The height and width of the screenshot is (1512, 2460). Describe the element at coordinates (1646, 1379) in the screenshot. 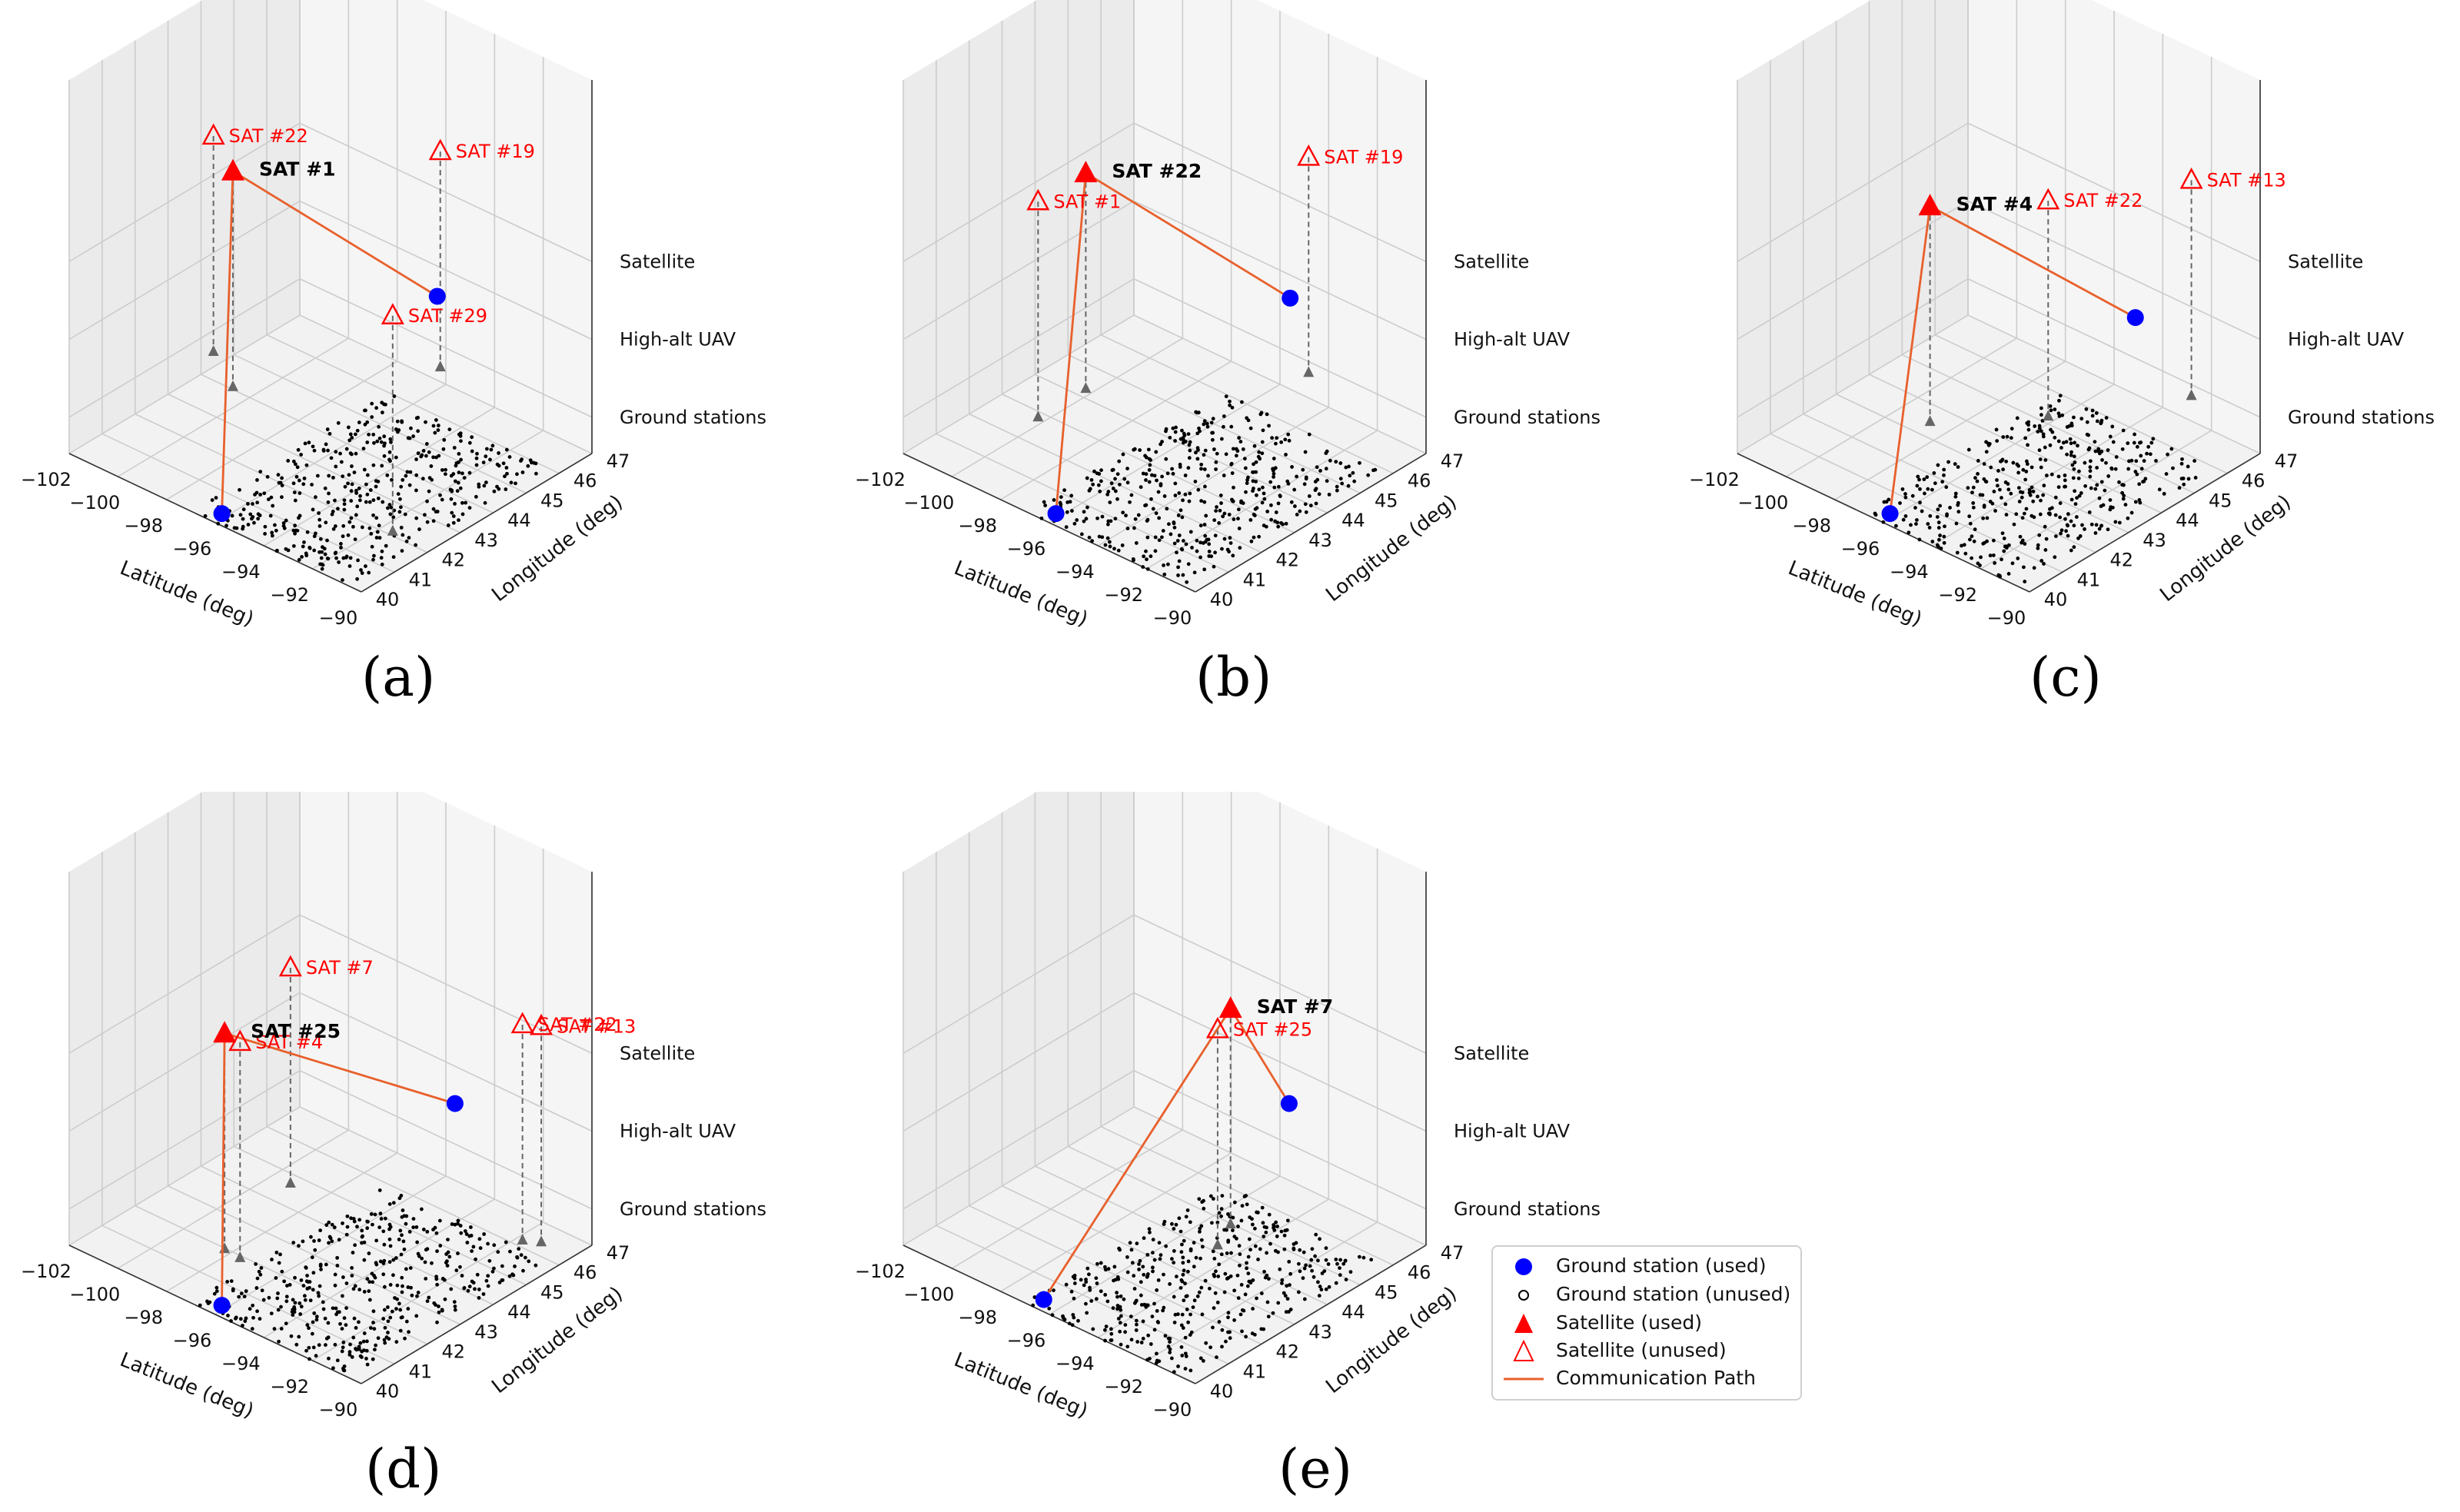

I see `legend-entry-communication-path: Communication Path` at that location.